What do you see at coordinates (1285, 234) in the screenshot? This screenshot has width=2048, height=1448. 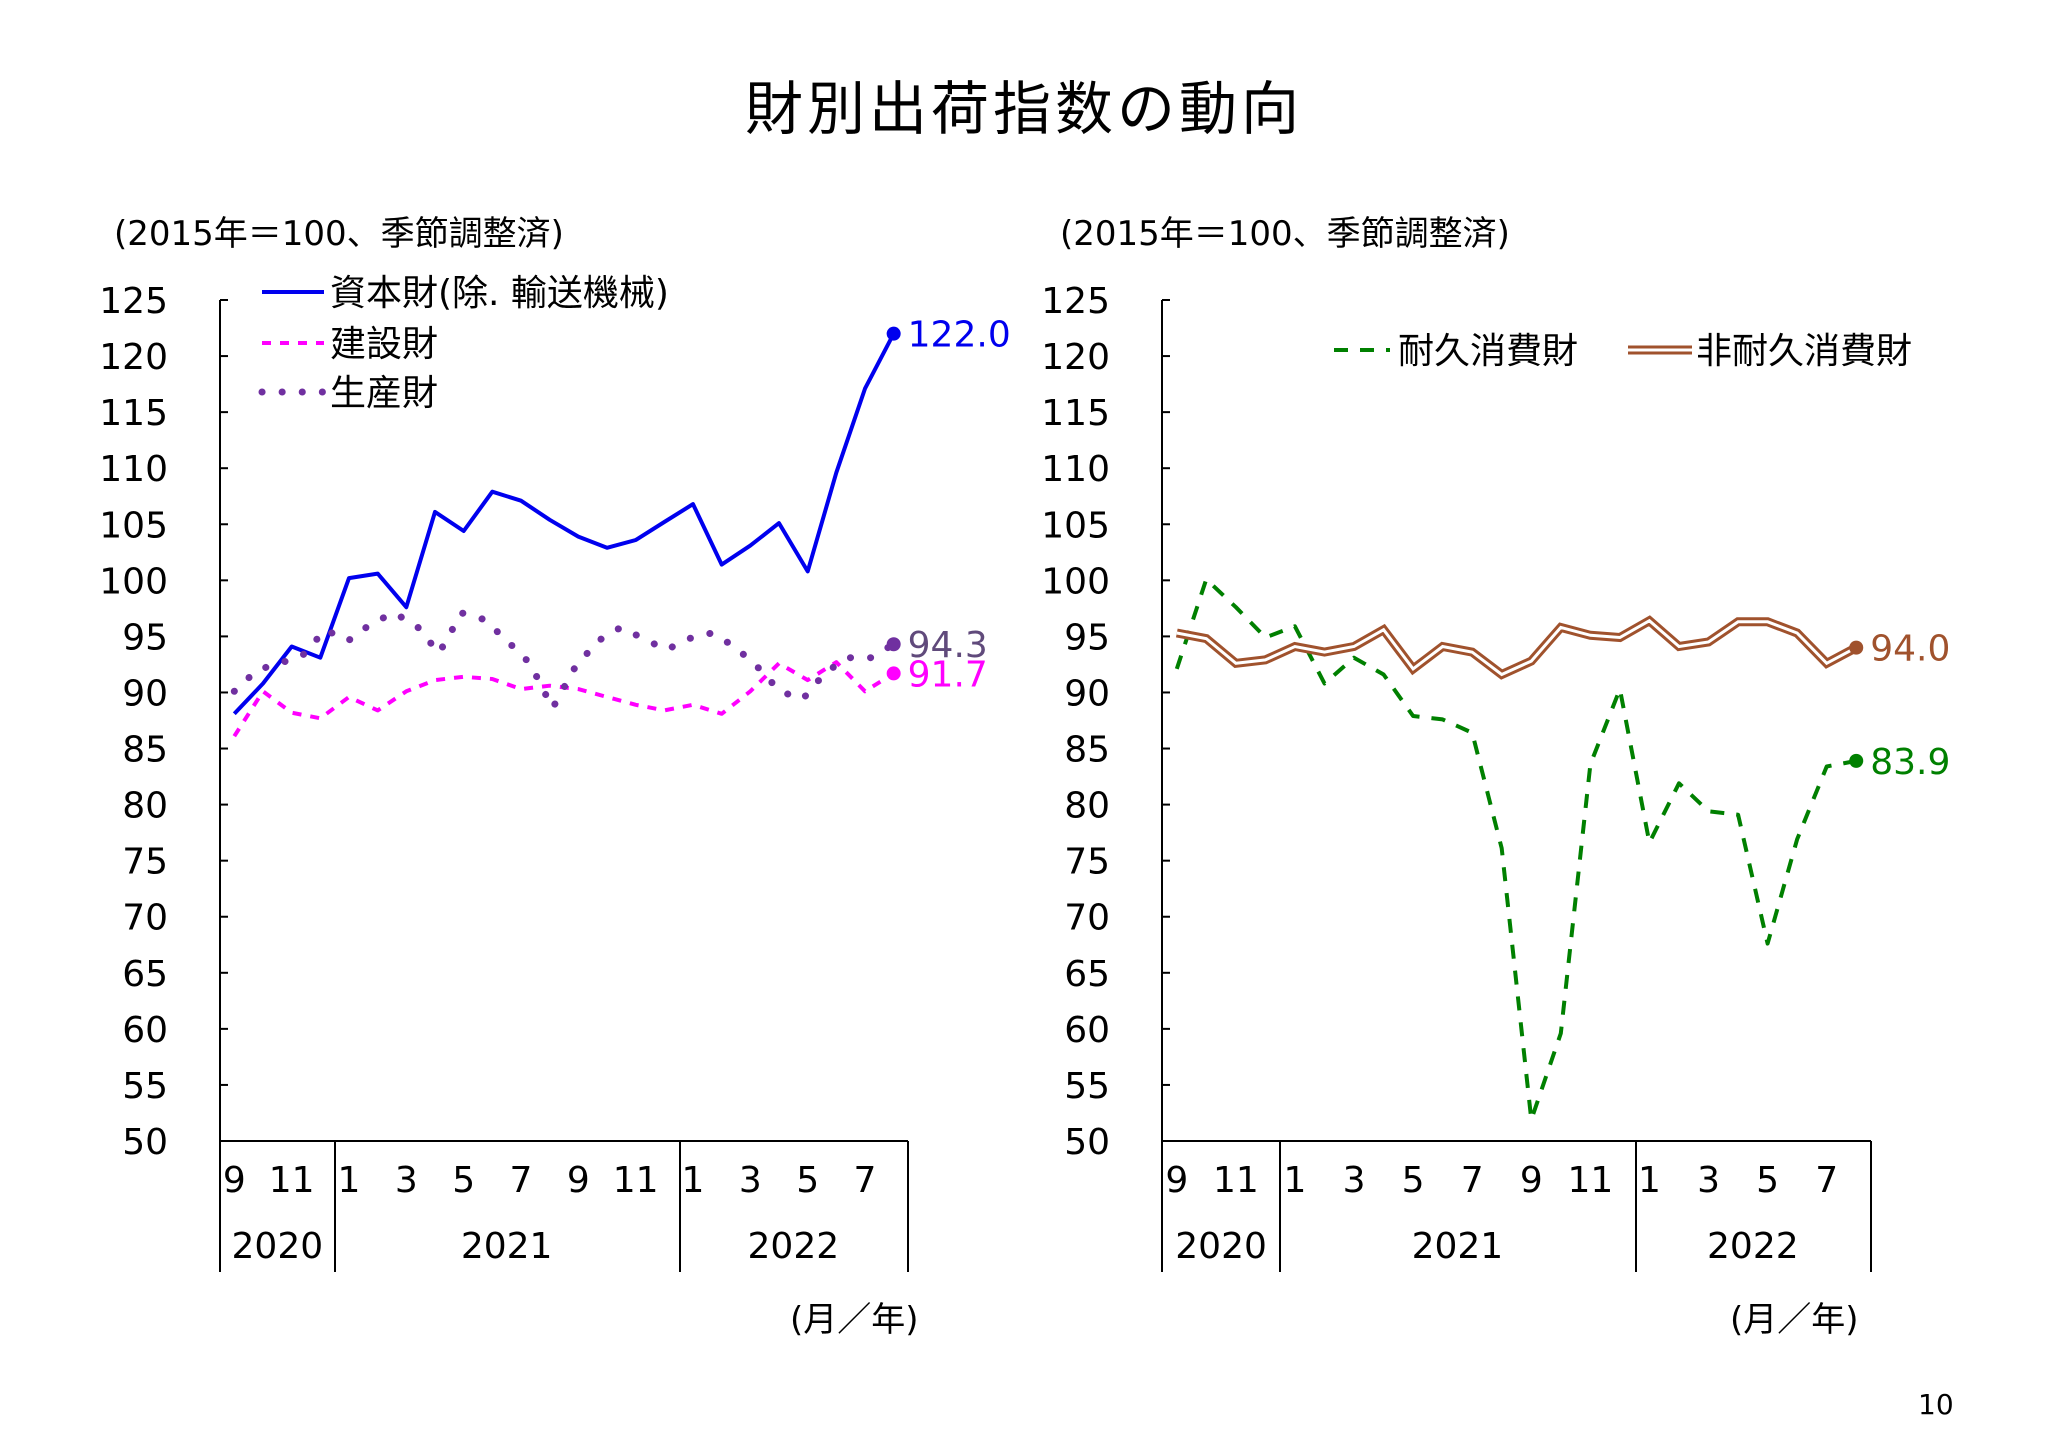 I see `right-chart-note: (2015年＝100、季節調整済)` at bounding box center [1285, 234].